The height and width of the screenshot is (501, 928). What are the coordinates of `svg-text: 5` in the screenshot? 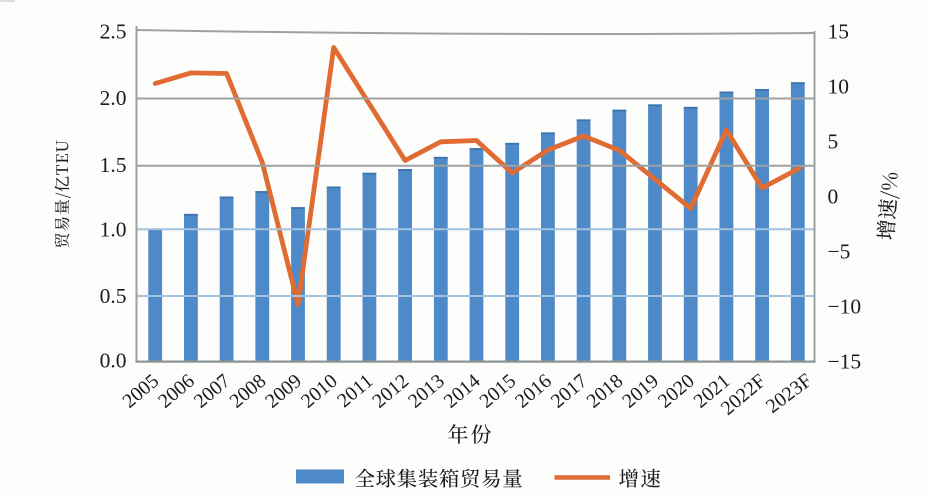 It's located at (833, 142).